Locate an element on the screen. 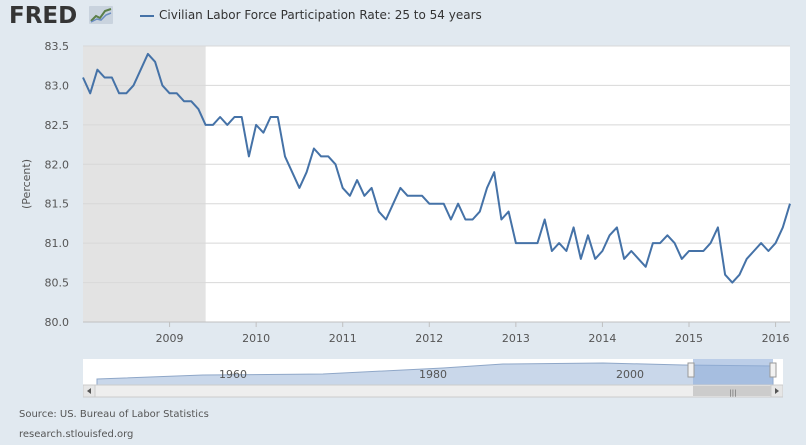 Image resolution: width=806 pixels, height=445 pixels. line-chart-icon is located at coordinates (101, 15).